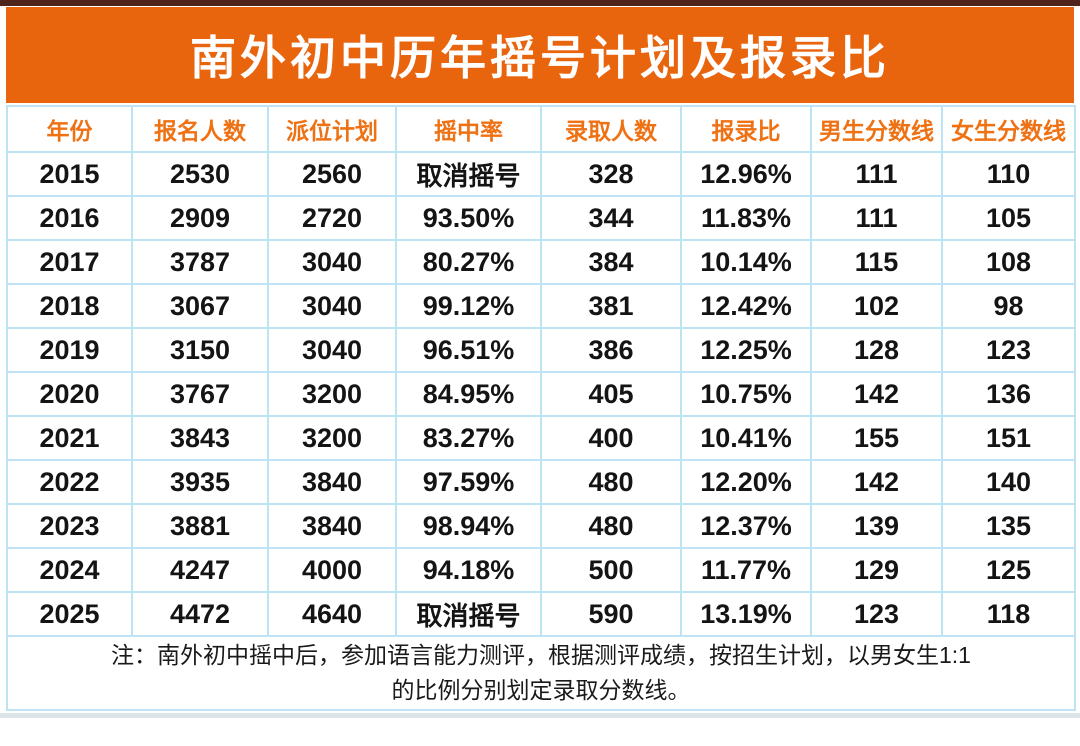 The width and height of the screenshot is (1080, 746). Describe the element at coordinates (876, 438) in the screenshot. I see `table-cell: 155` at that location.